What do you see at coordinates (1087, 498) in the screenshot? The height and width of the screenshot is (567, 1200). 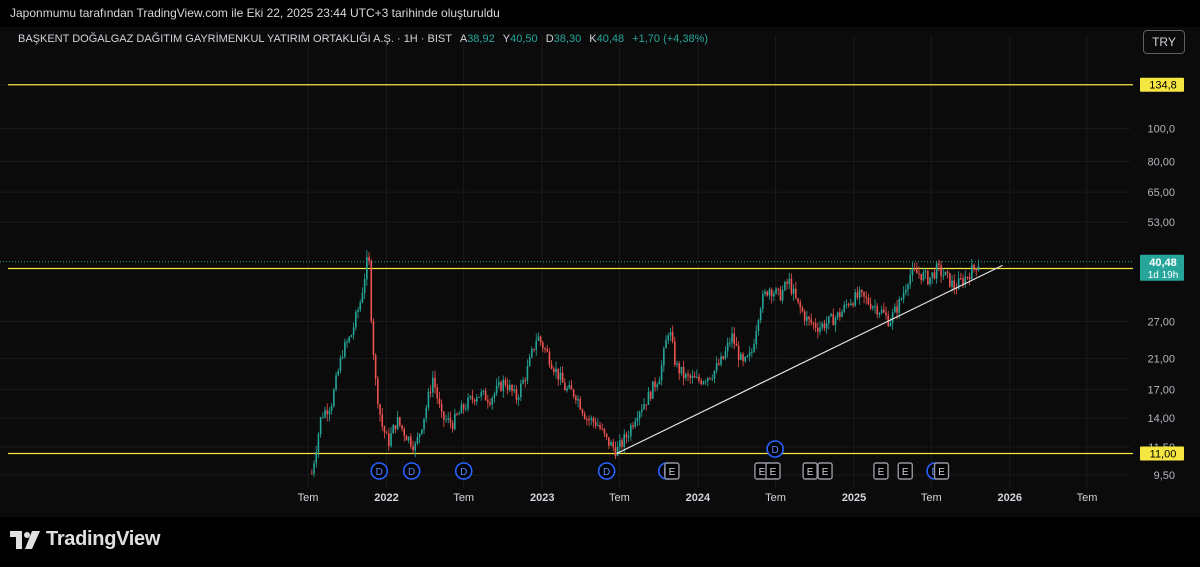 I see `time-tick-label: Tem` at bounding box center [1087, 498].